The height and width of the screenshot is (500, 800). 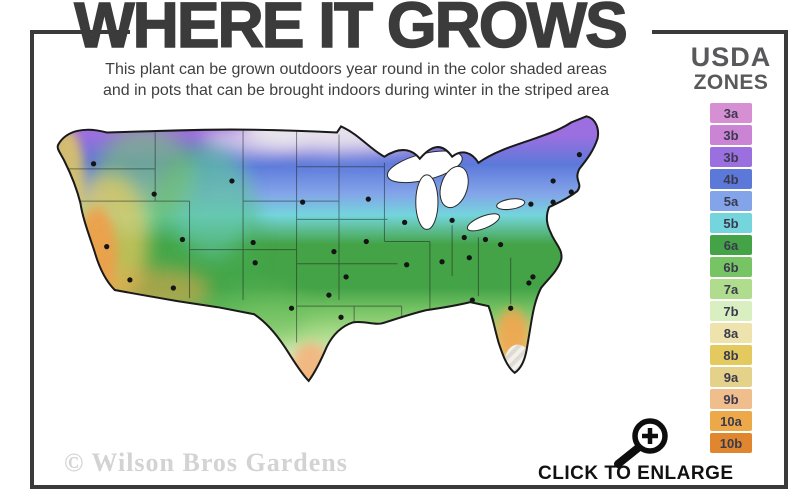 I want to click on legend-swatch-8b-11: 8b, so click(x=731, y=355).